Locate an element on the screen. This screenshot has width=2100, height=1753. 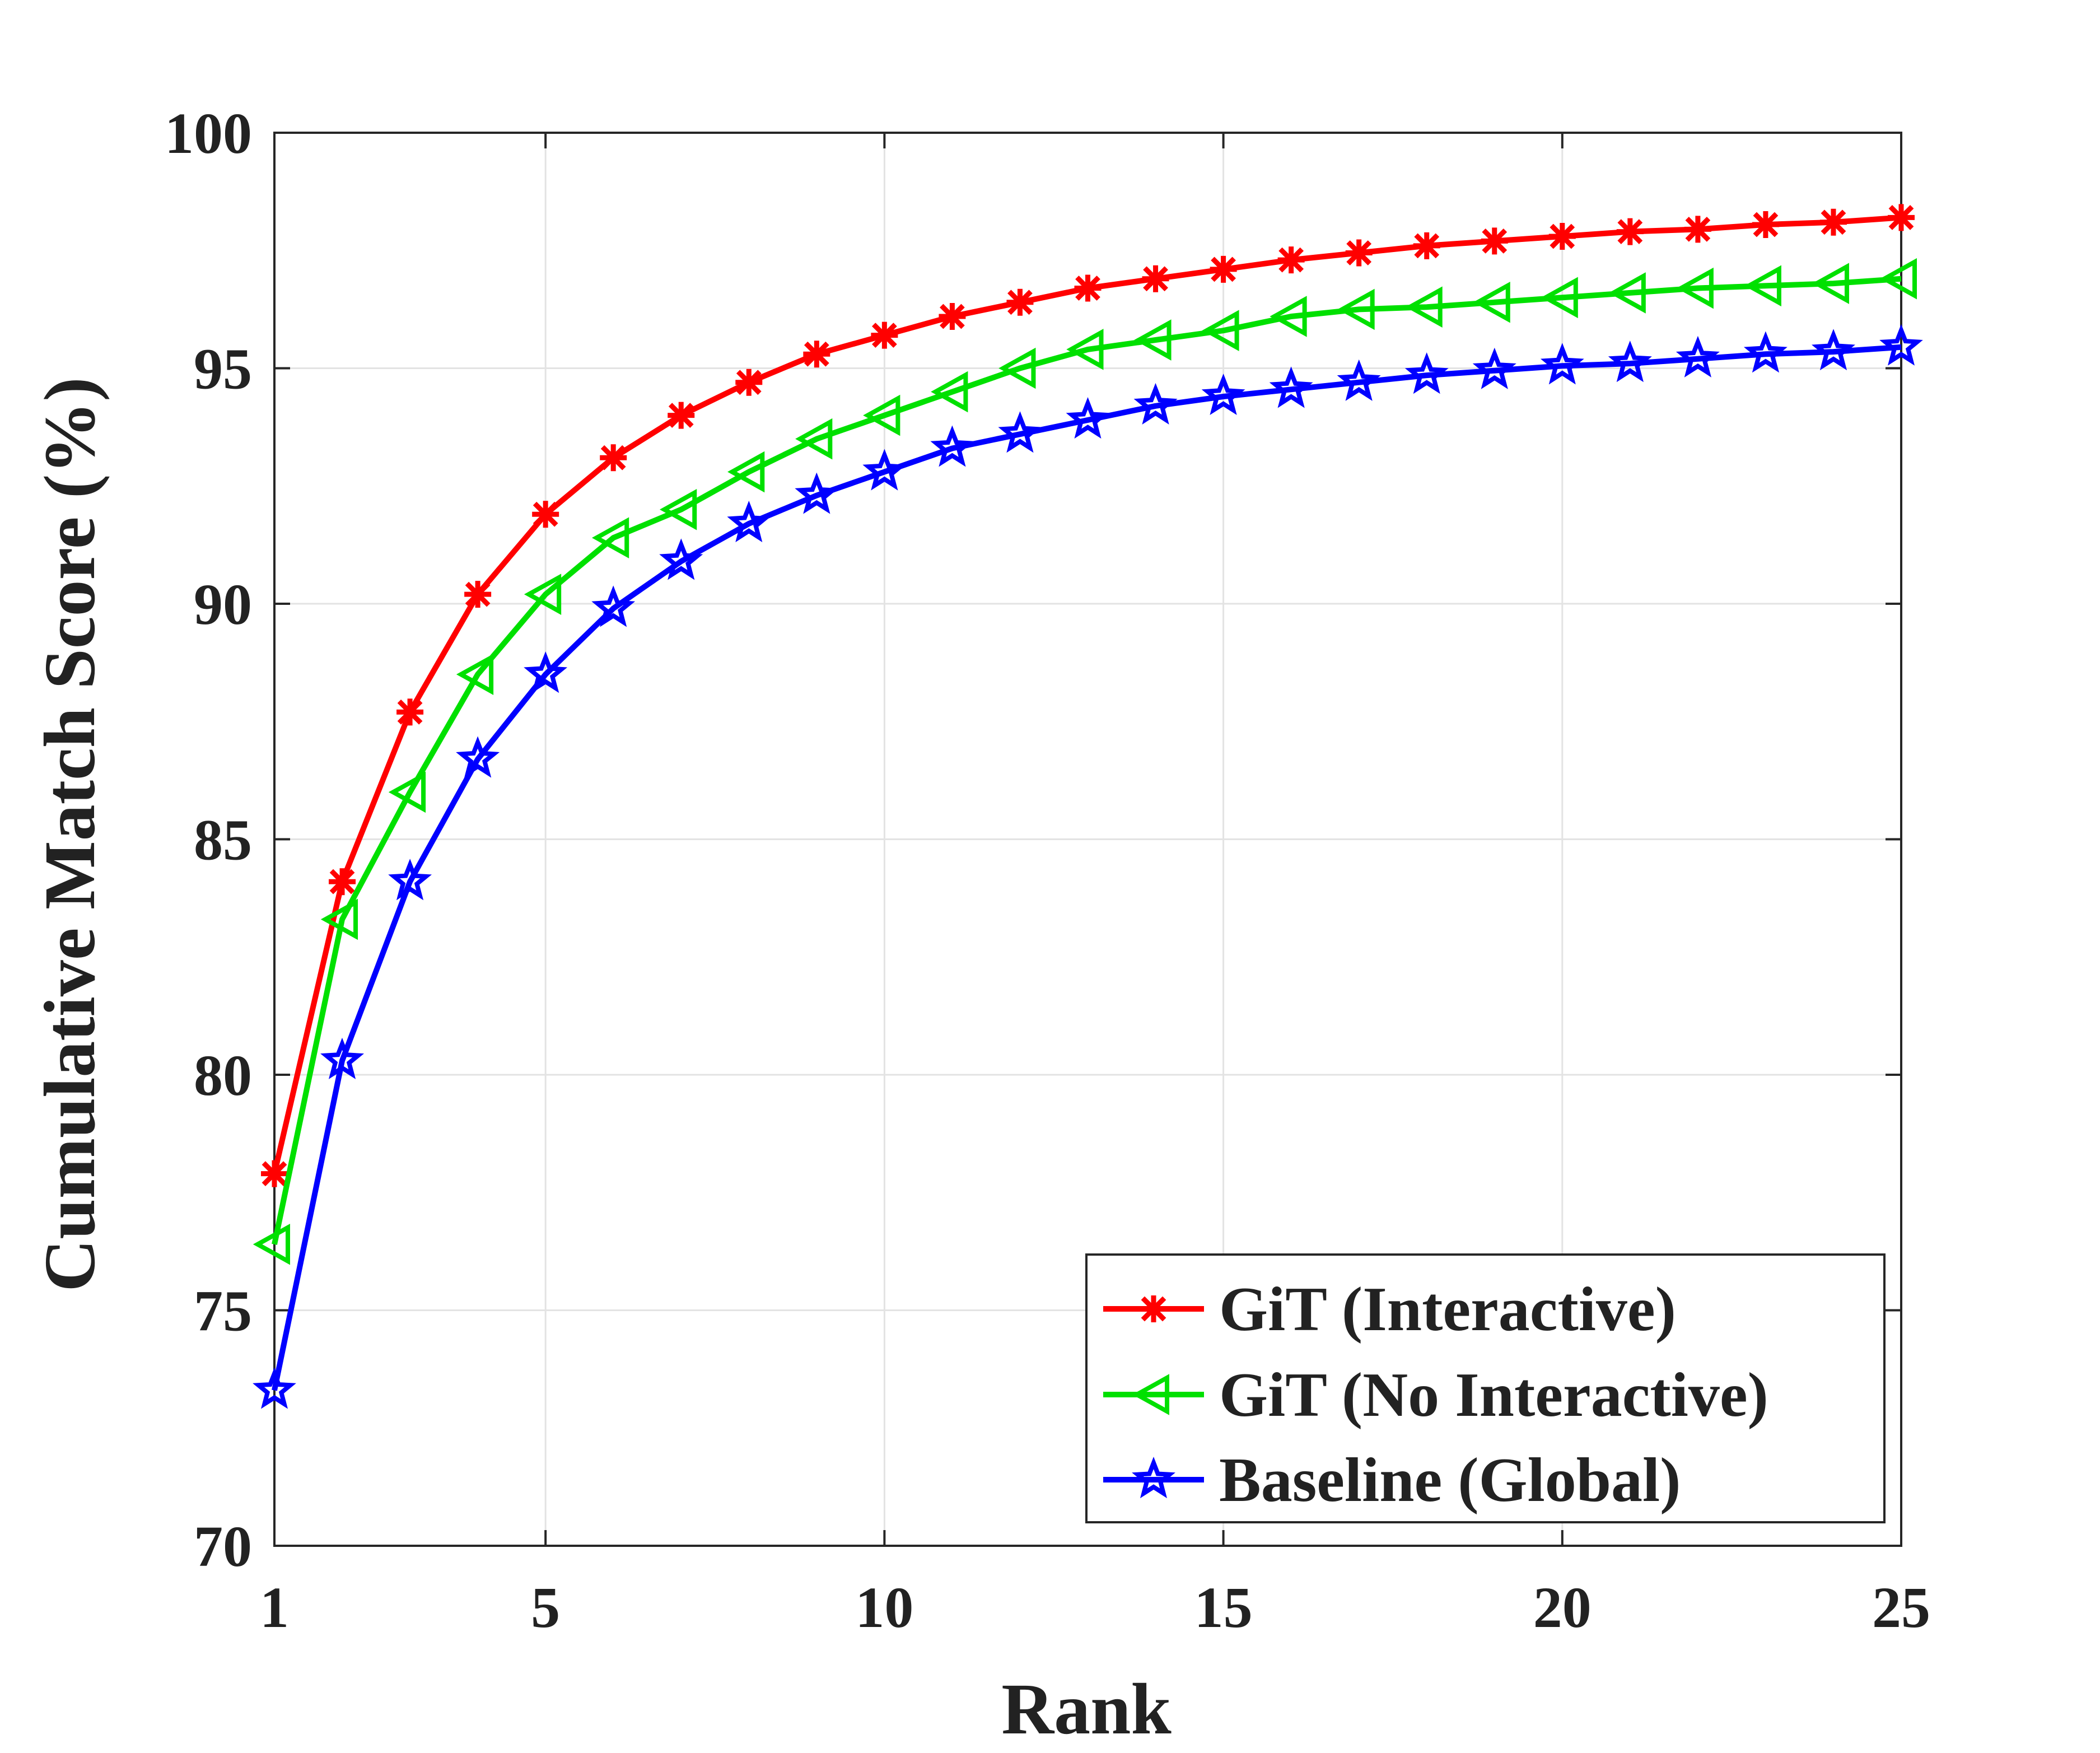
x-tick-label: 20 is located at coordinates (1563, 1607).